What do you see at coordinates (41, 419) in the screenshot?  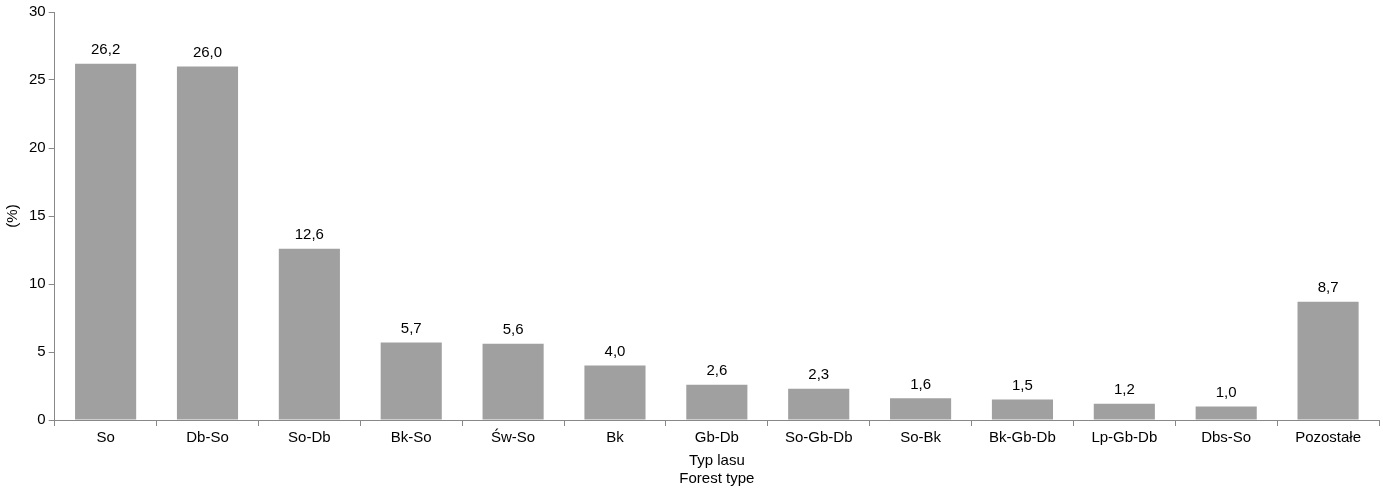 I see `y-tick-label: 0` at bounding box center [41, 419].